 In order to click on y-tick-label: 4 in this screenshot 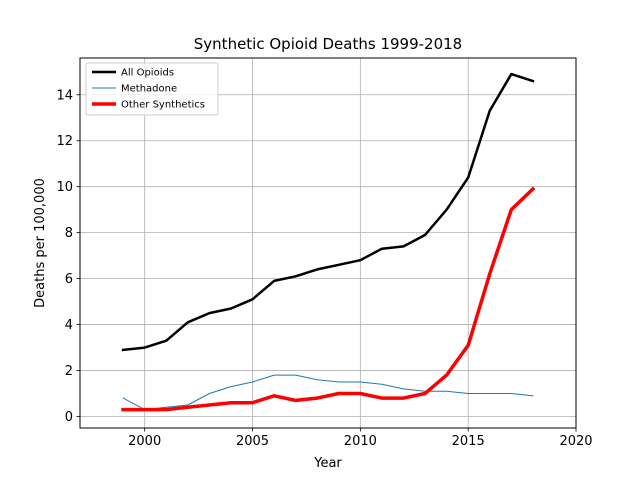, I will do `click(69, 325)`.